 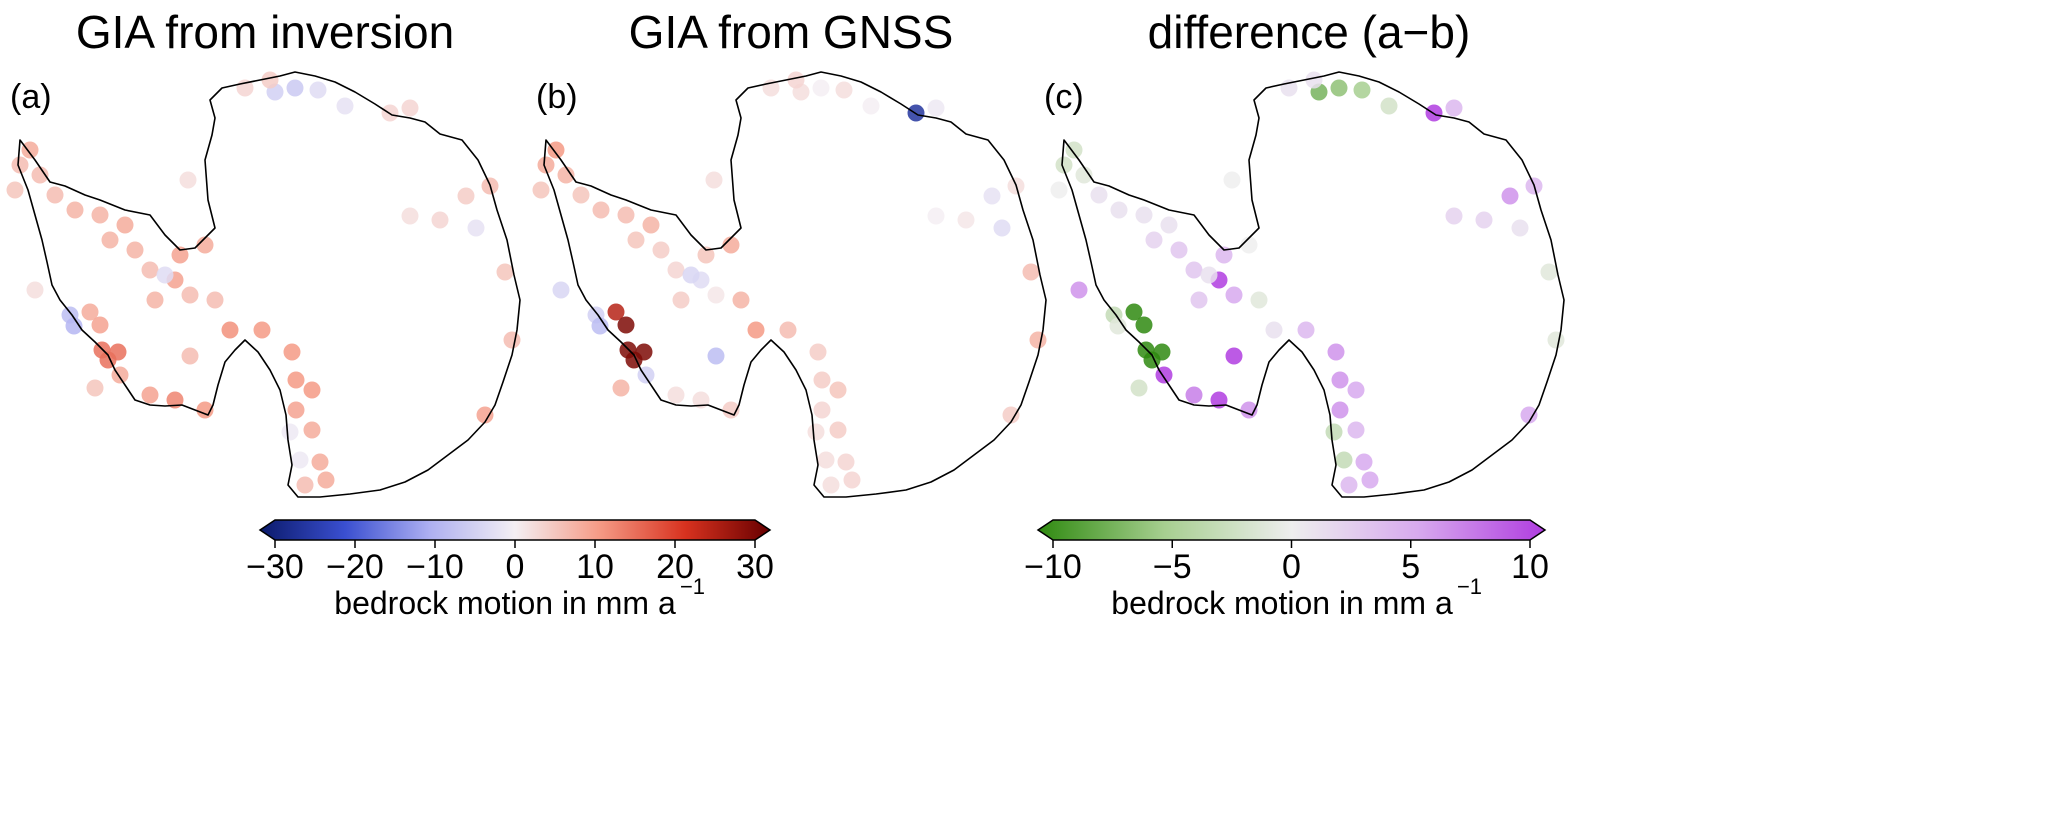 I want to click on panel-title: GIA from inversion, so click(x=265, y=32).